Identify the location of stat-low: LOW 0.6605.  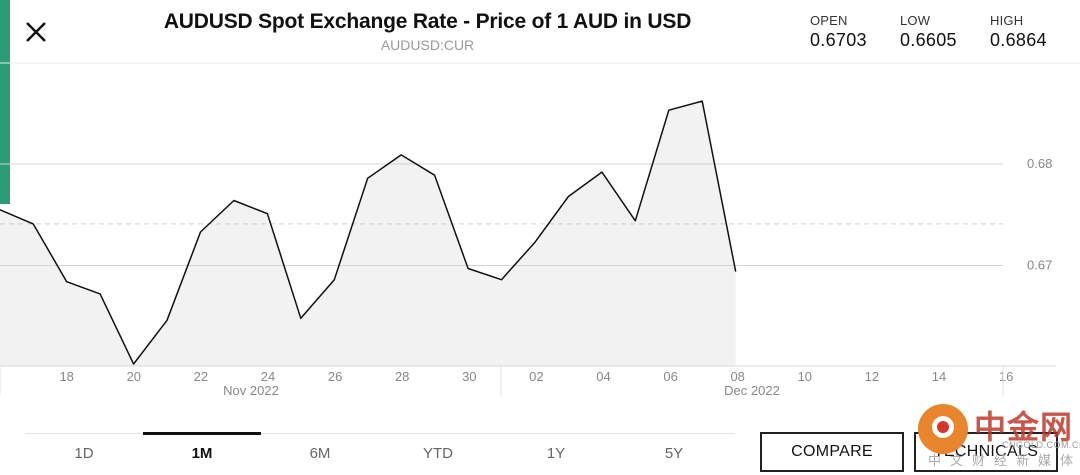
(928, 32).